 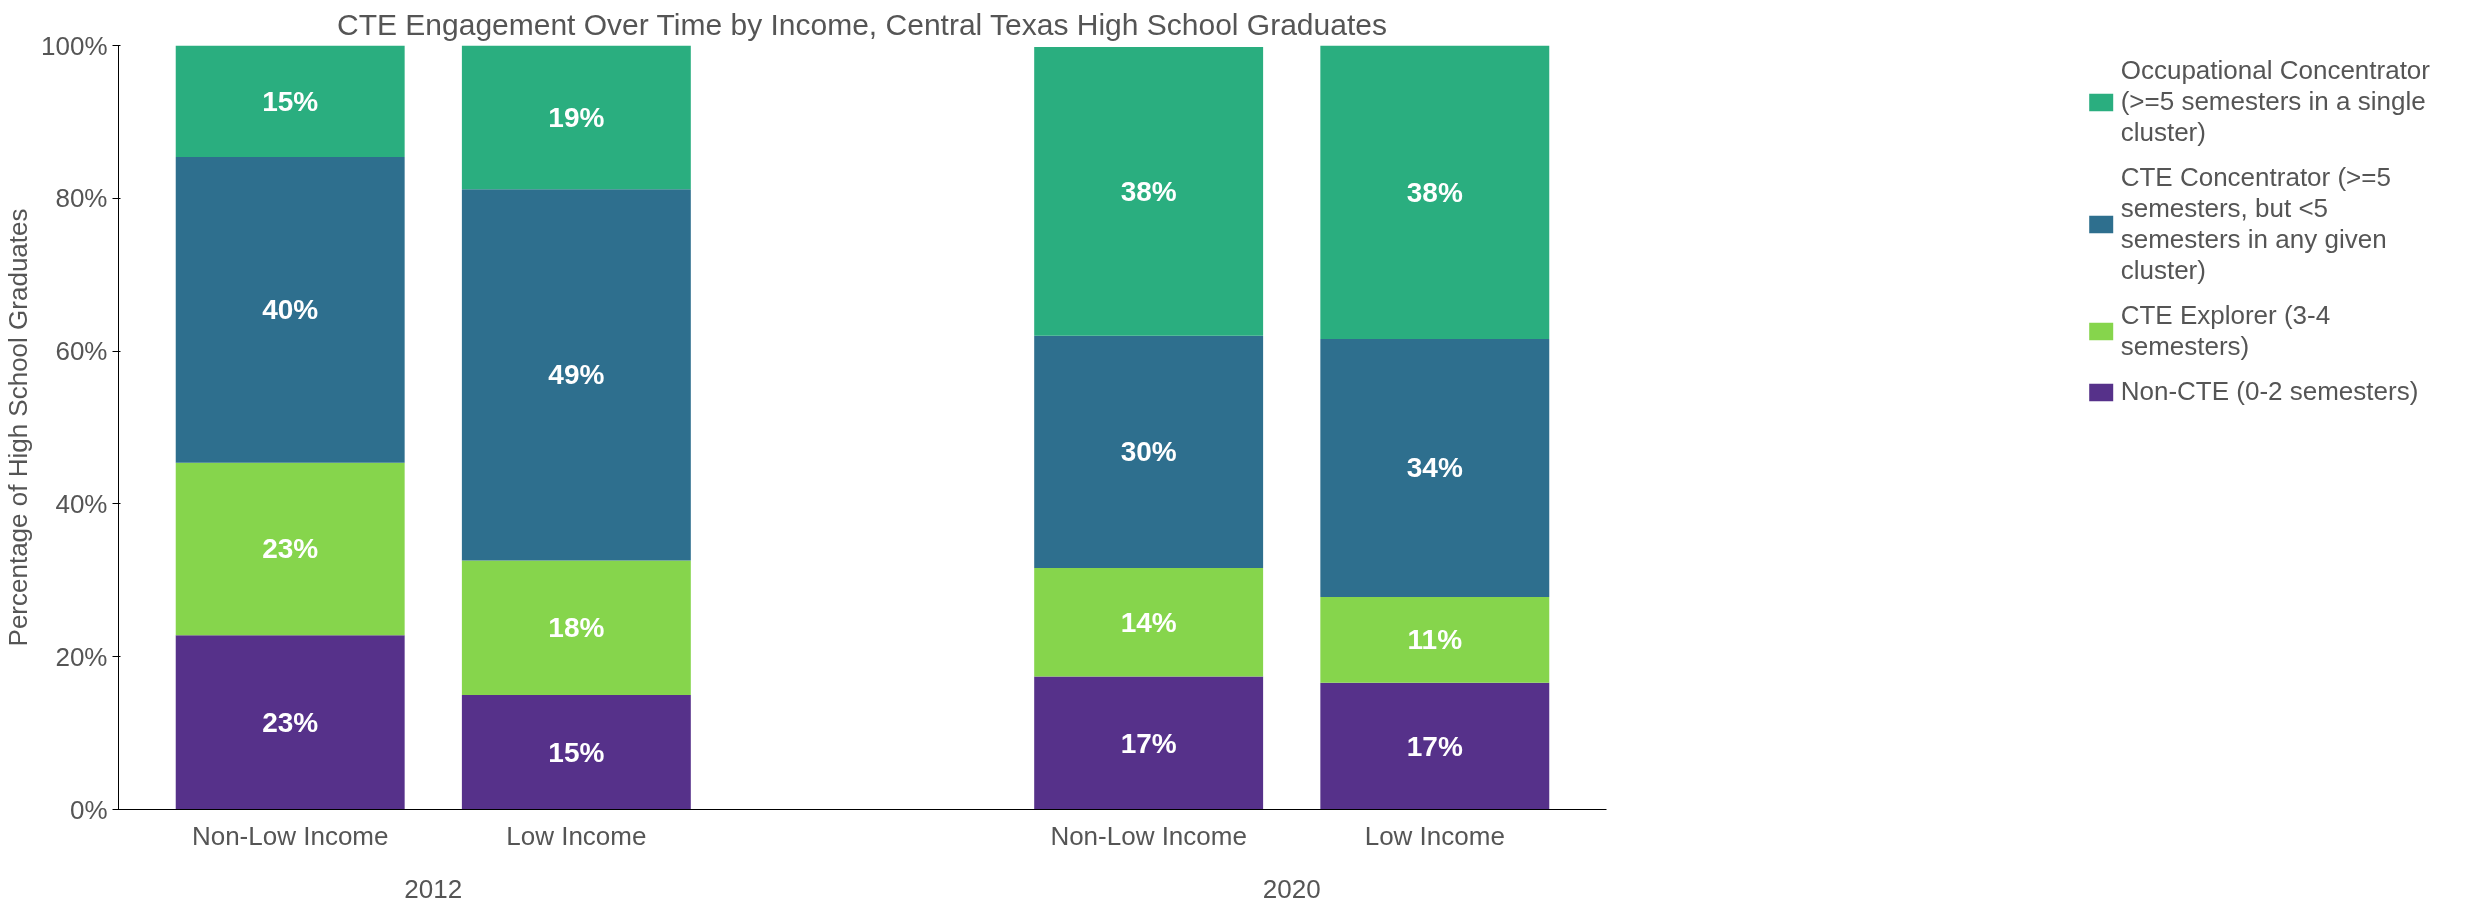 What do you see at coordinates (2275, 101) in the screenshot?
I see `legend-label: Occupational Concentrator (>=5 semesters in a single cluster)` at bounding box center [2275, 101].